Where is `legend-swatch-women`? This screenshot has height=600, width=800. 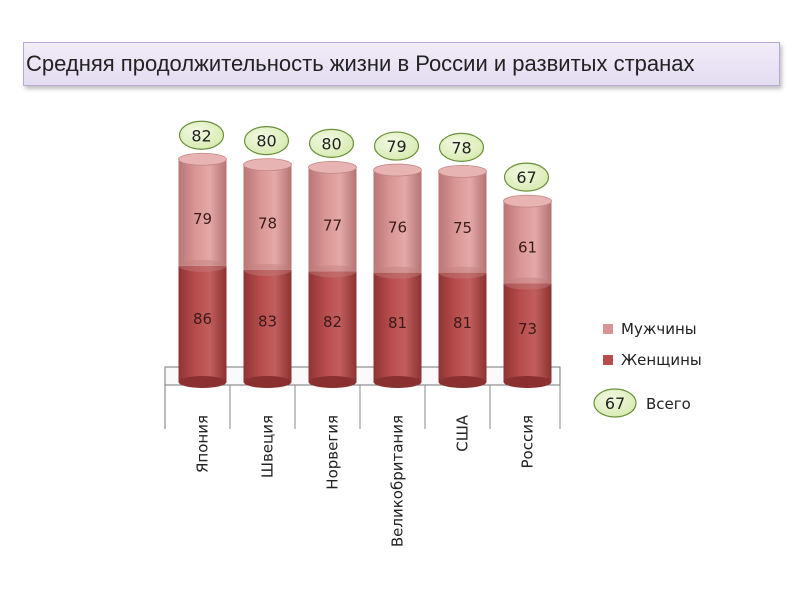
legend-swatch-women is located at coordinates (608, 360).